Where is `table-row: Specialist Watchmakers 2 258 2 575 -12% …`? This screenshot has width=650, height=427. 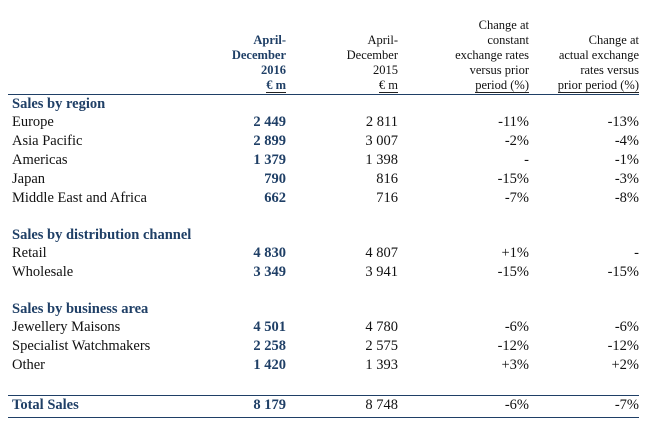
table-row: Specialist Watchmakers 2 258 2 575 -12% … is located at coordinates (325, 346).